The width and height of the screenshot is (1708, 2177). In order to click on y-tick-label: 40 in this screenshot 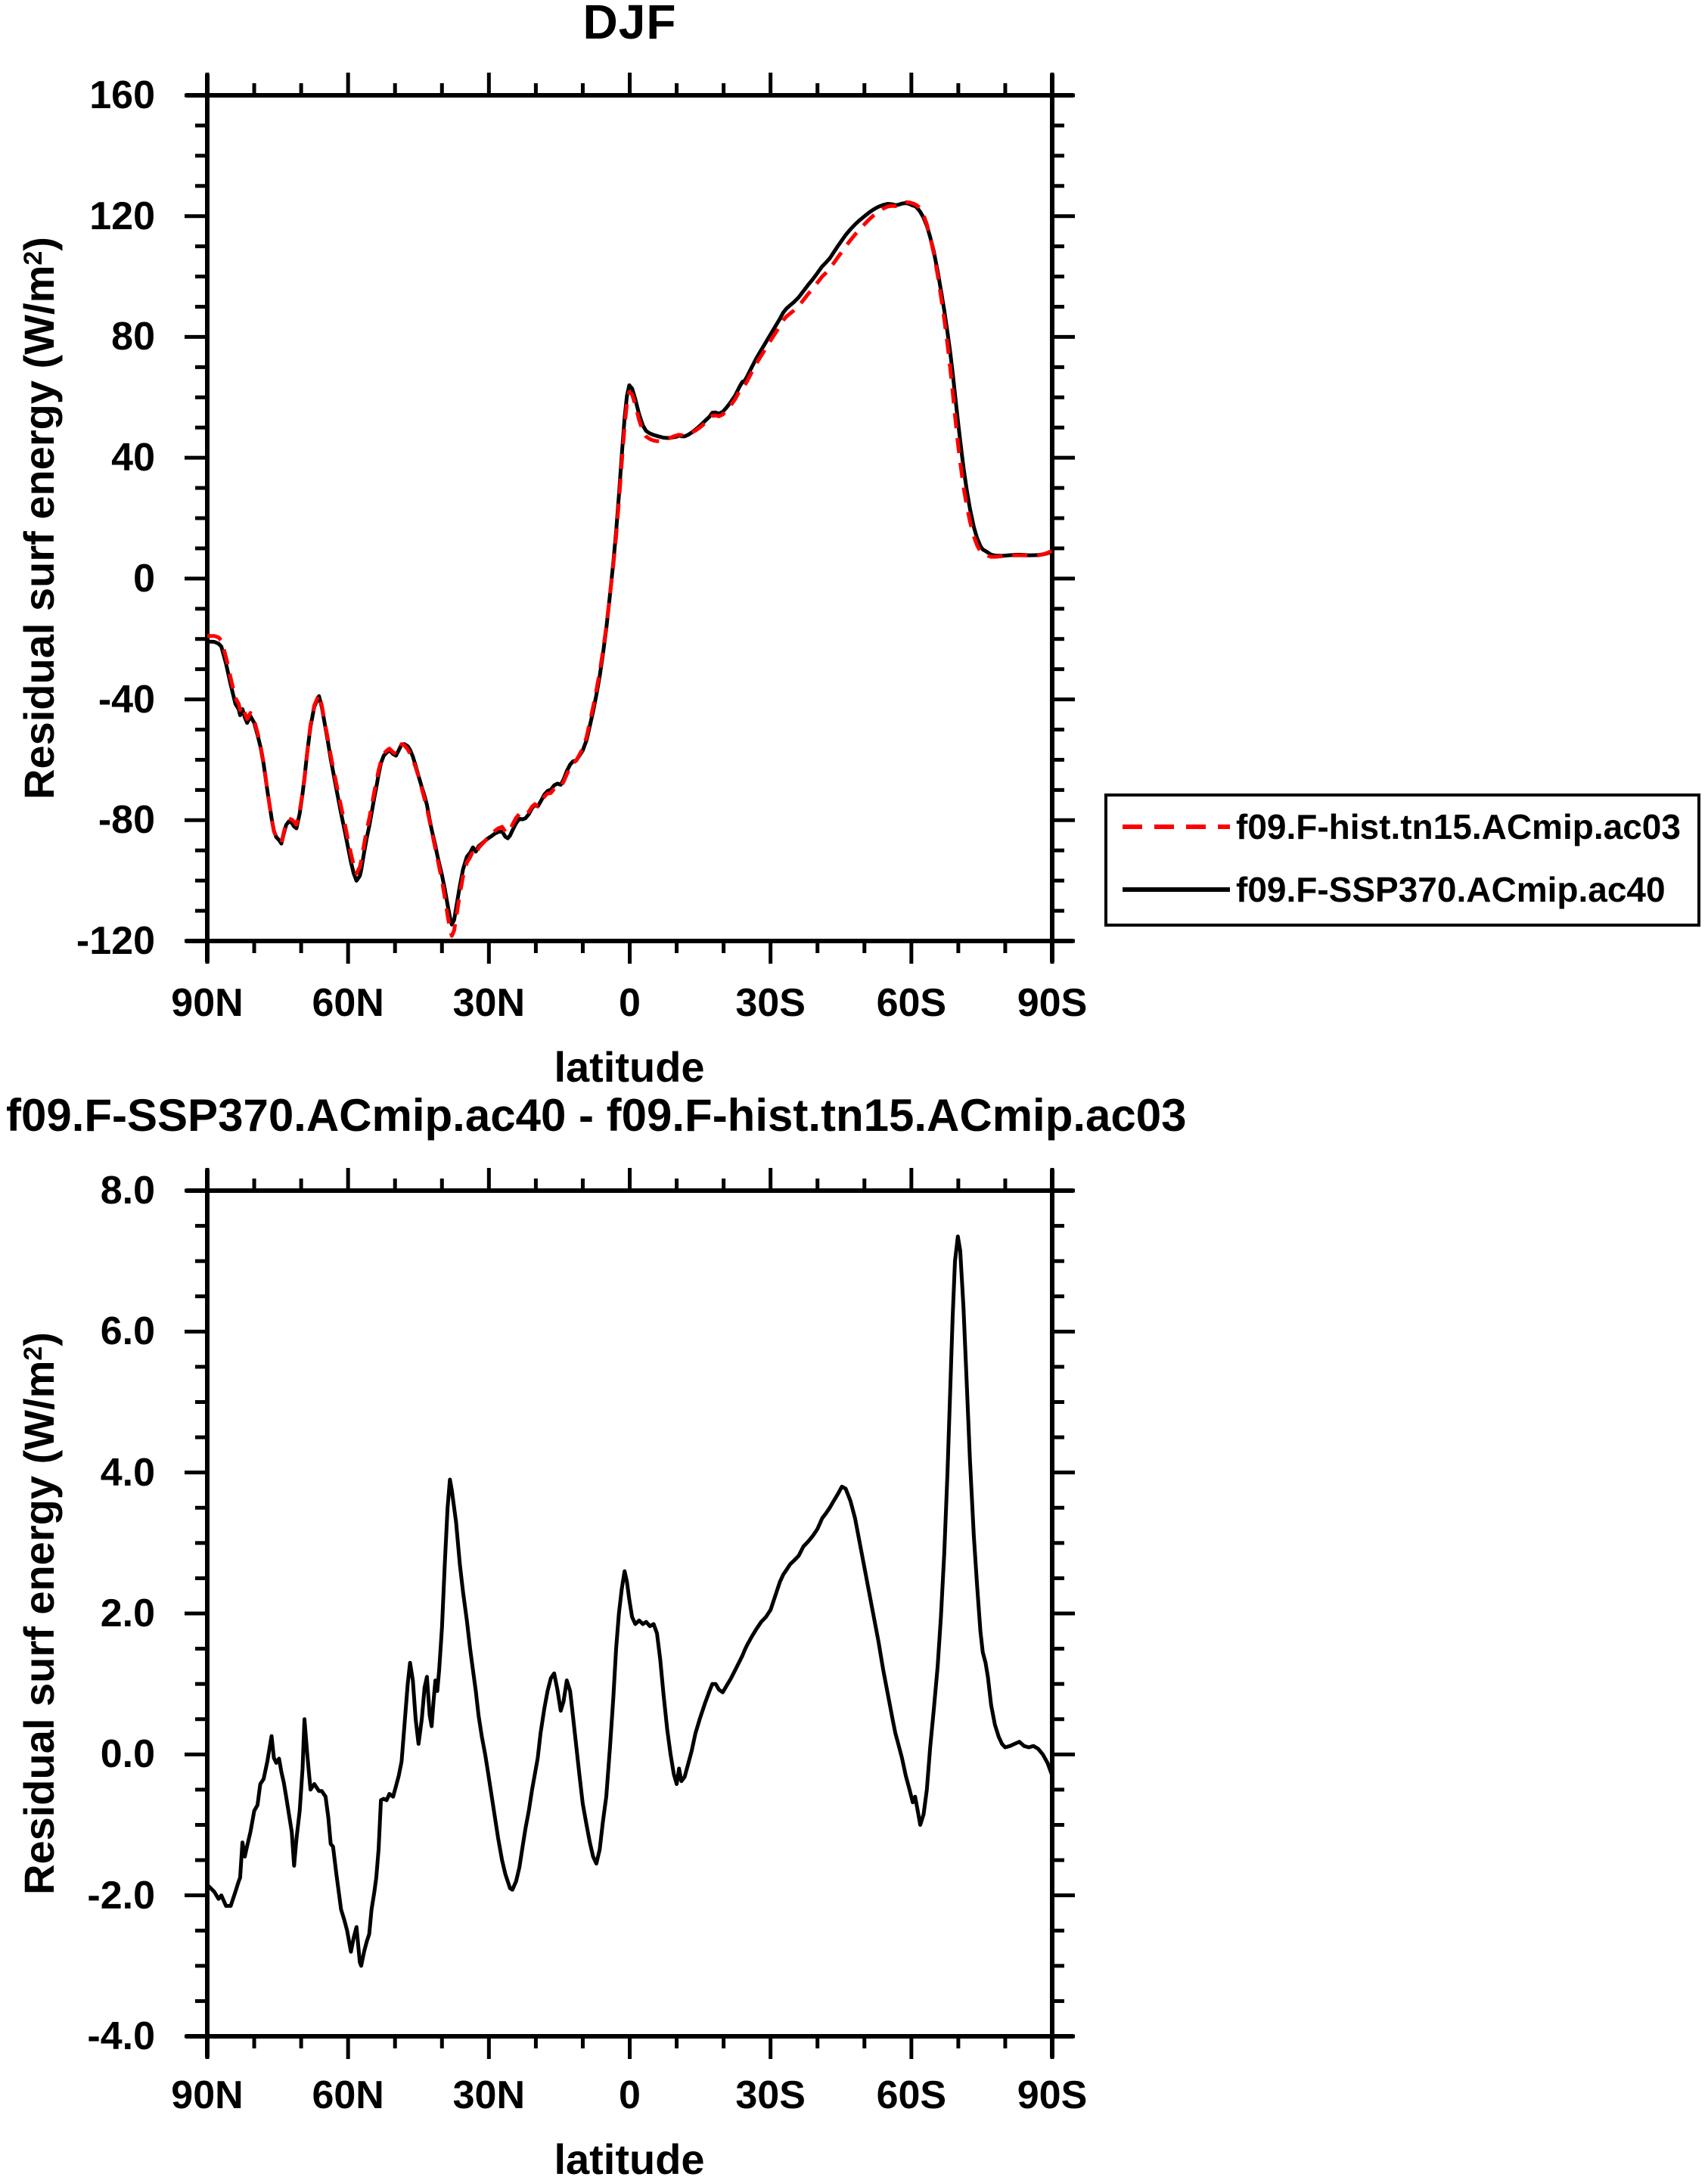, I will do `click(133, 458)`.